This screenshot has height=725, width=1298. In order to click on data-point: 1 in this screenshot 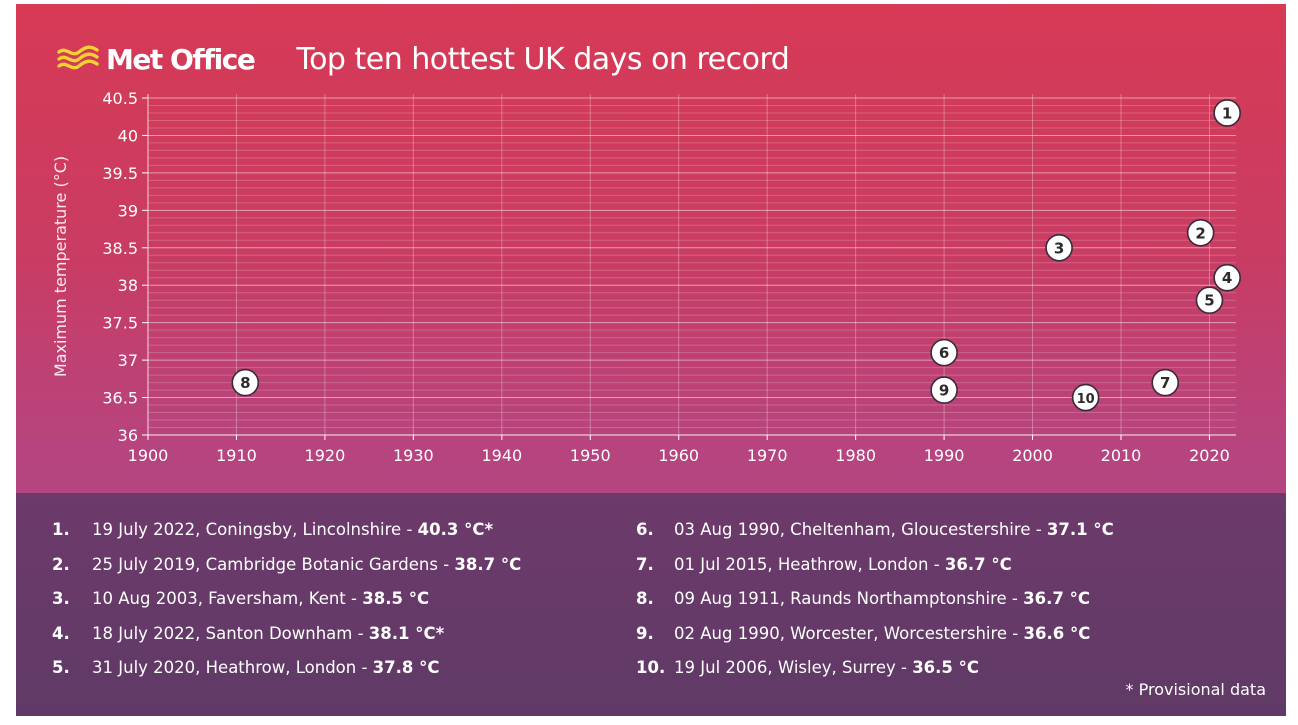, I will do `click(1227, 113)`.